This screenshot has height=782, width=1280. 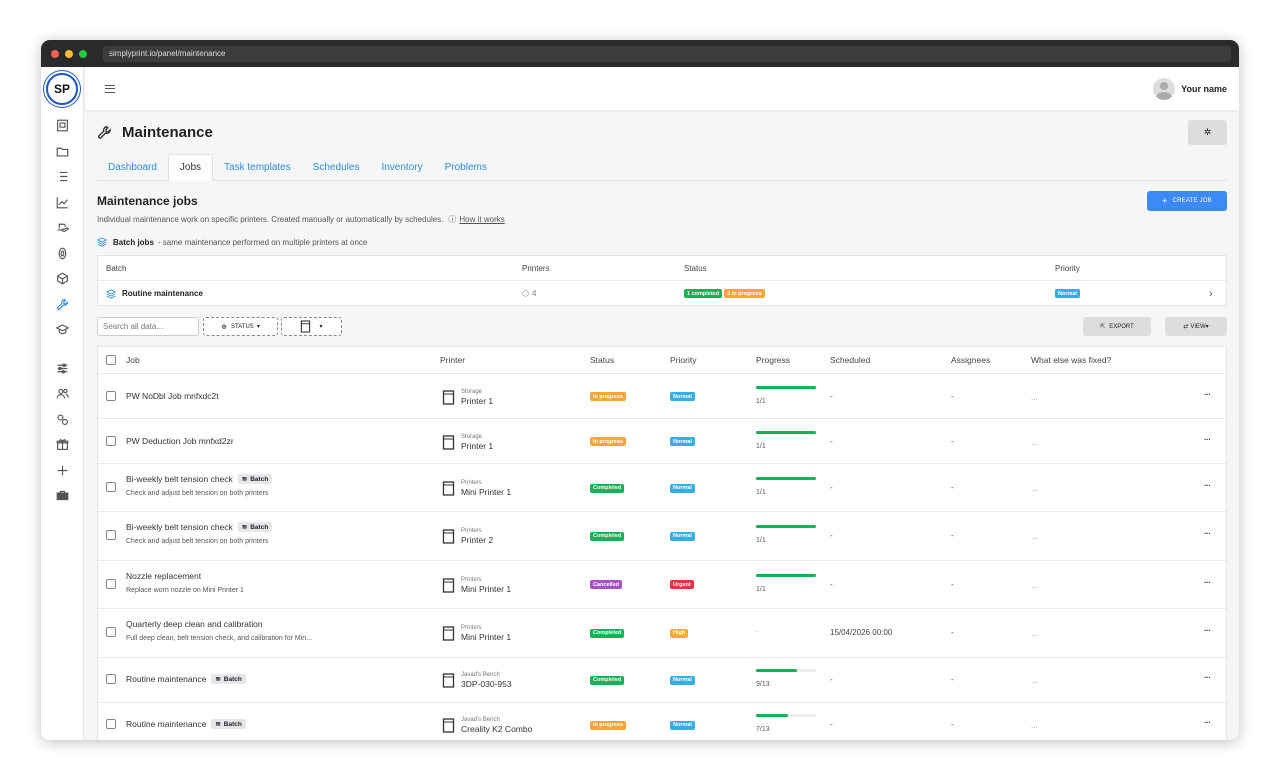 I want to click on settings-button: ✲, so click(x=1207, y=132).